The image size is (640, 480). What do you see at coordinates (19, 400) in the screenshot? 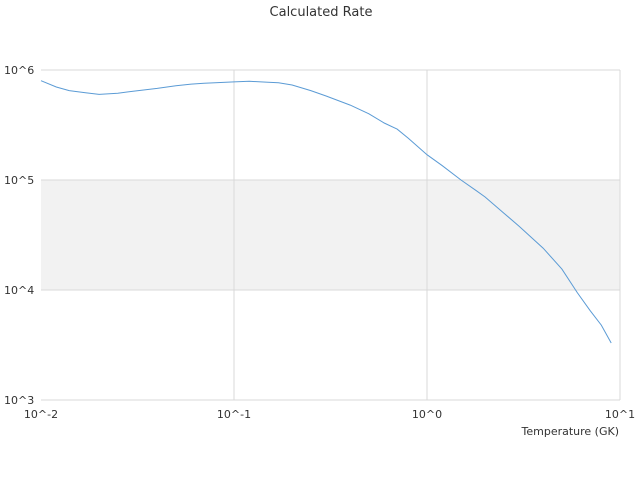
I see `y-tick-label: 10^3` at bounding box center [19, 400].